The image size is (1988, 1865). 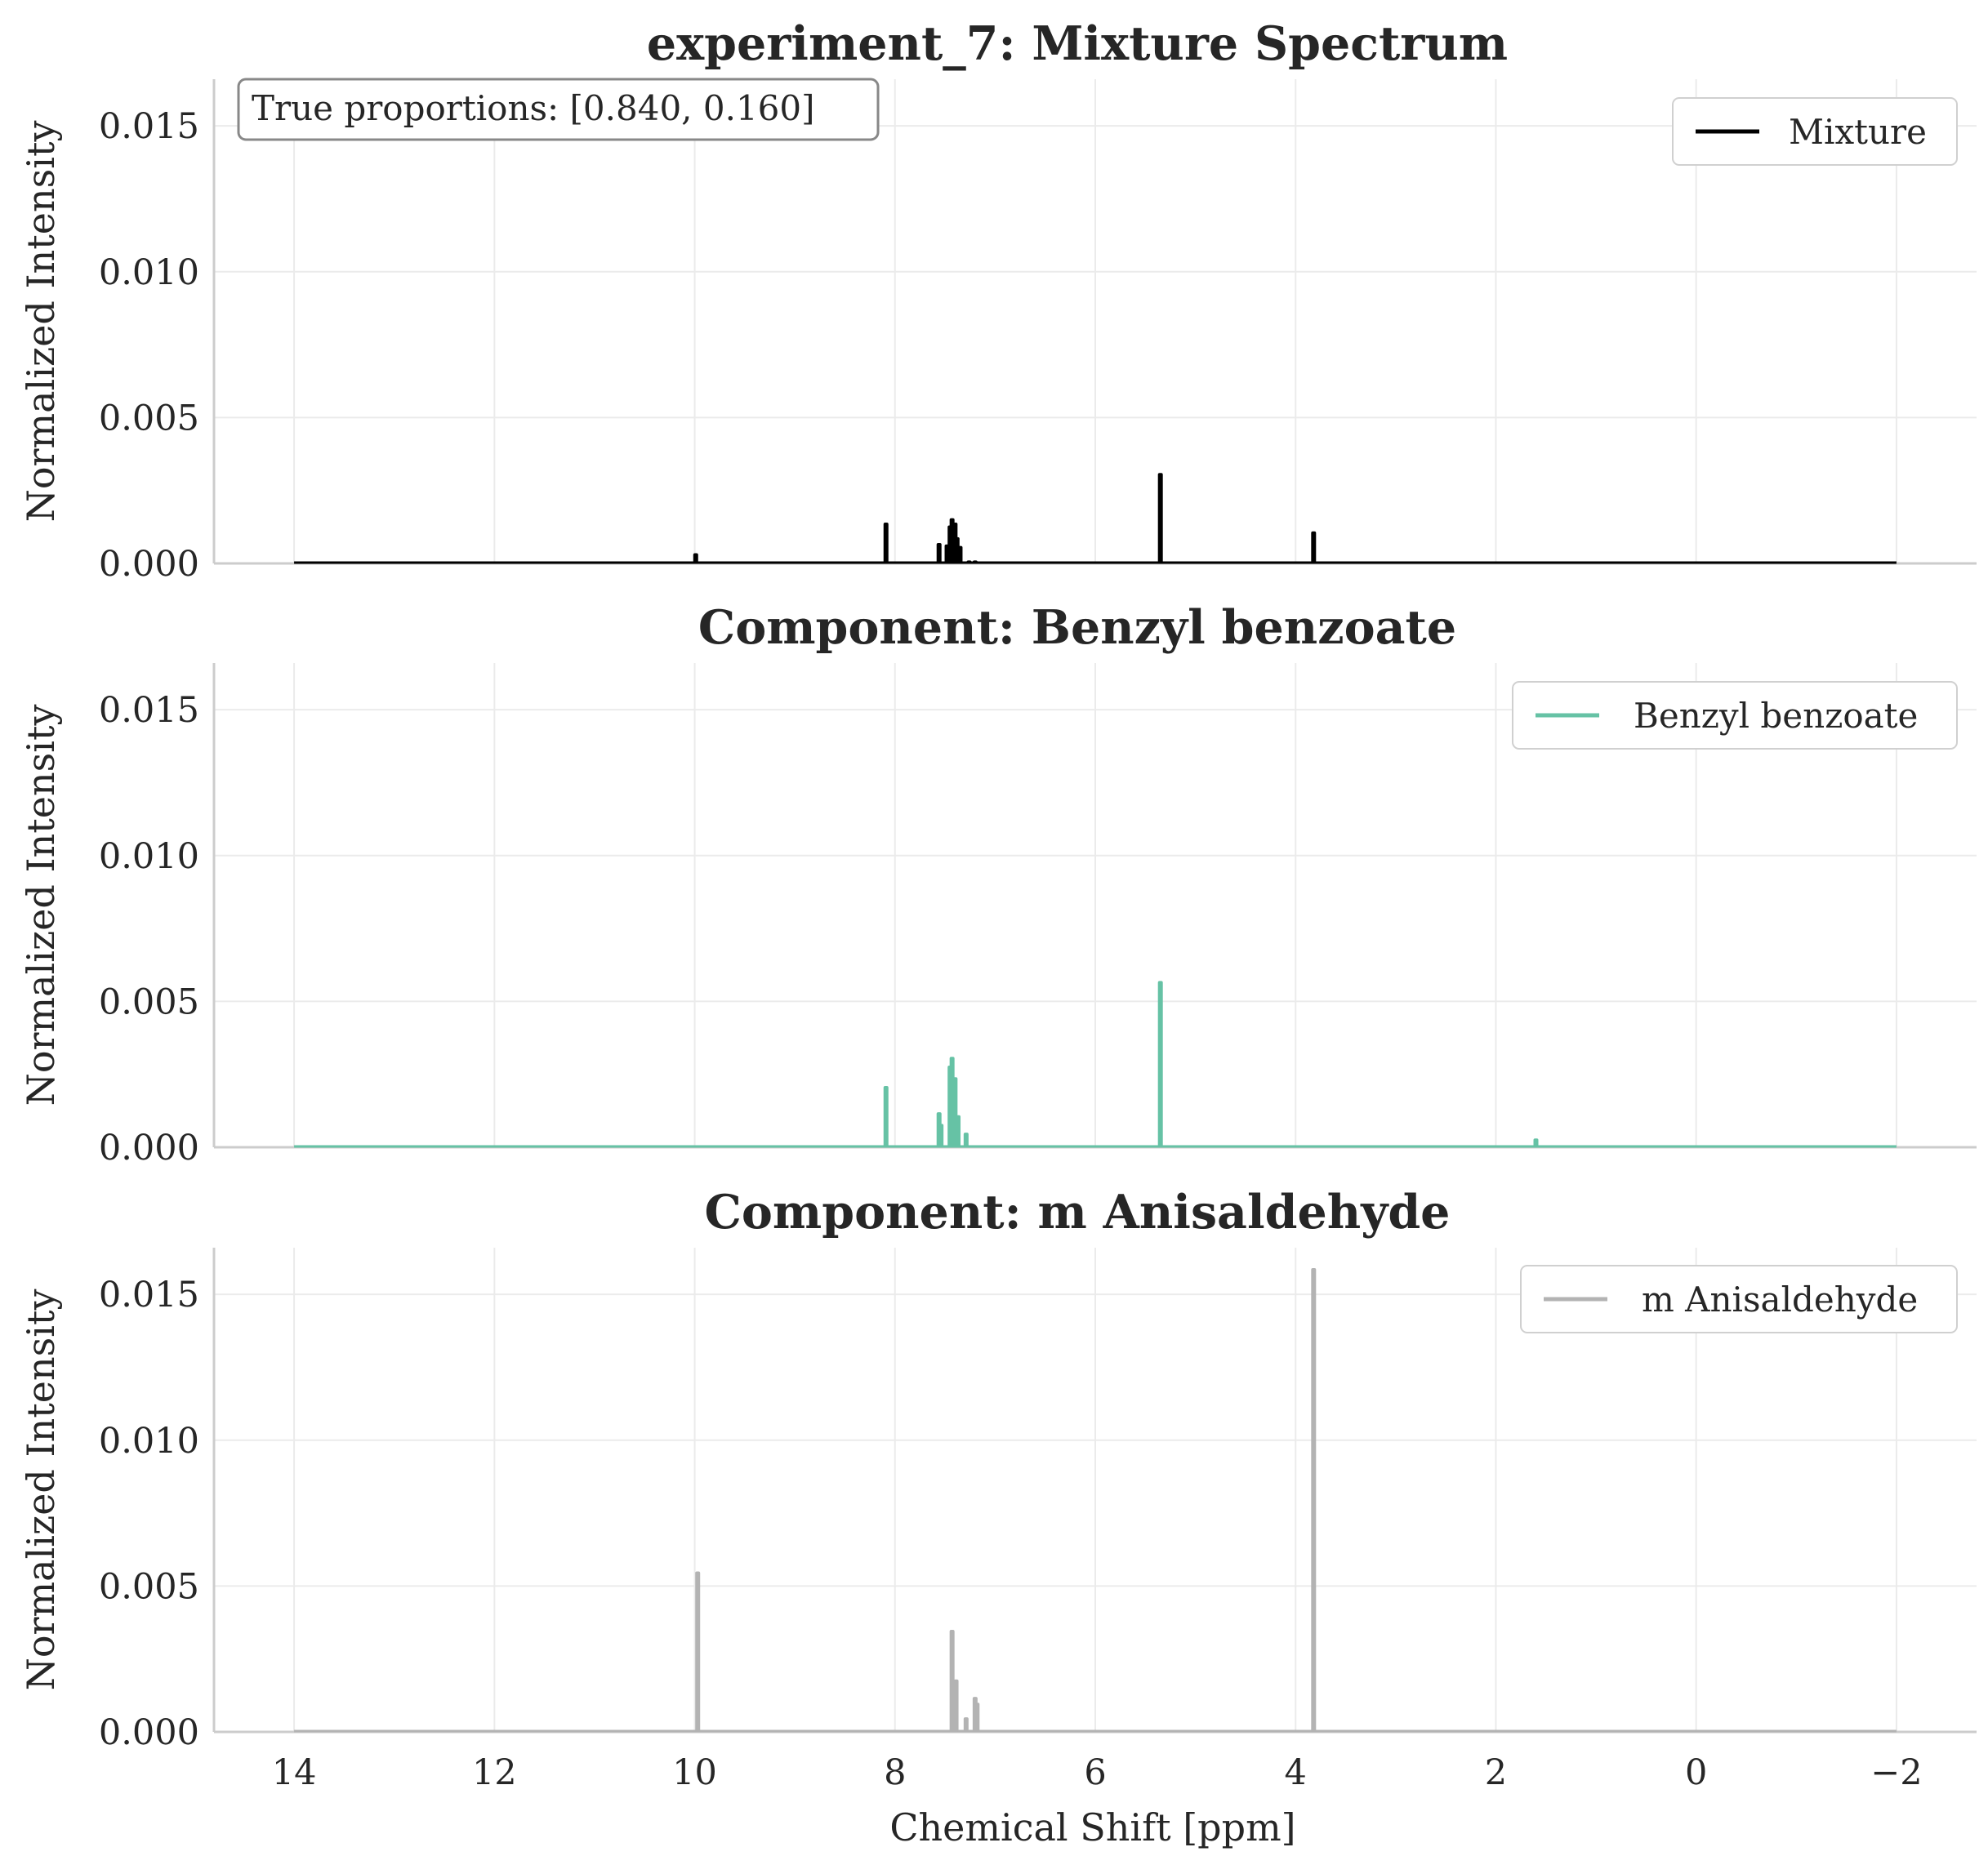 What do you see at coordinates (1696, 1772) in the screenshot?
I see `x-tick-label: 0` at bounding box center [1696, 1772].